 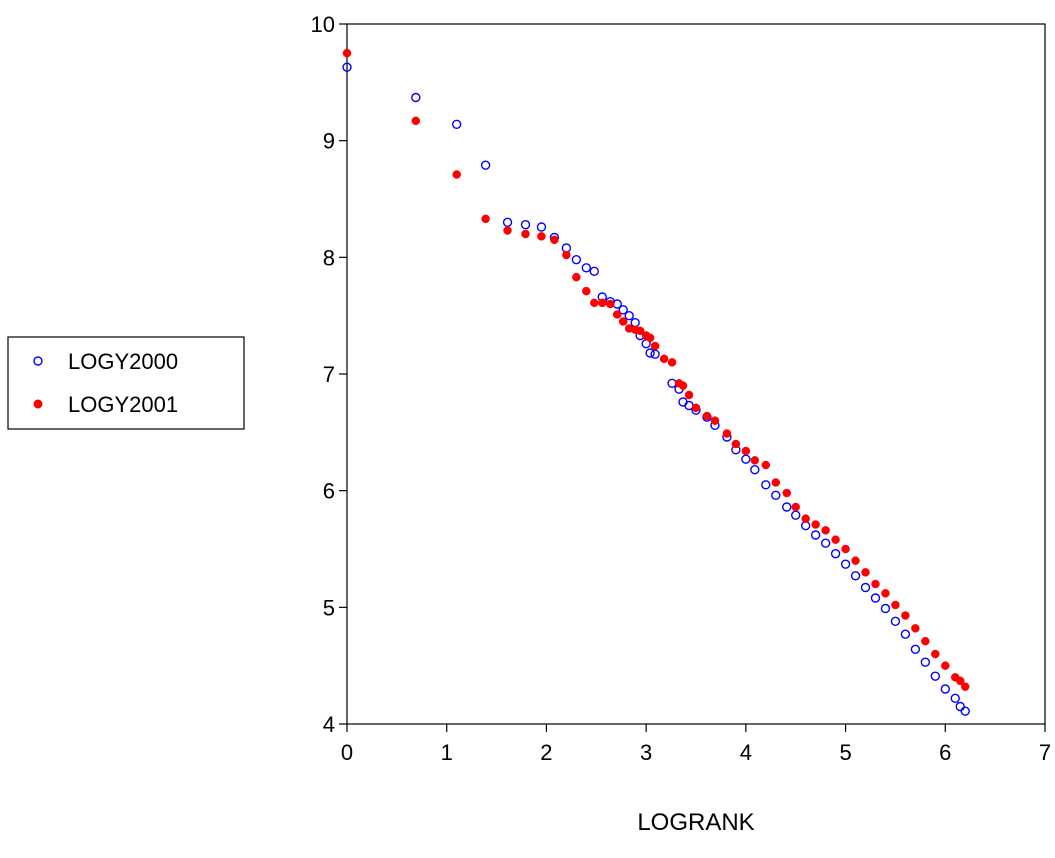 I want to click on y-tick-label: 10, so click(x=323, y=24).